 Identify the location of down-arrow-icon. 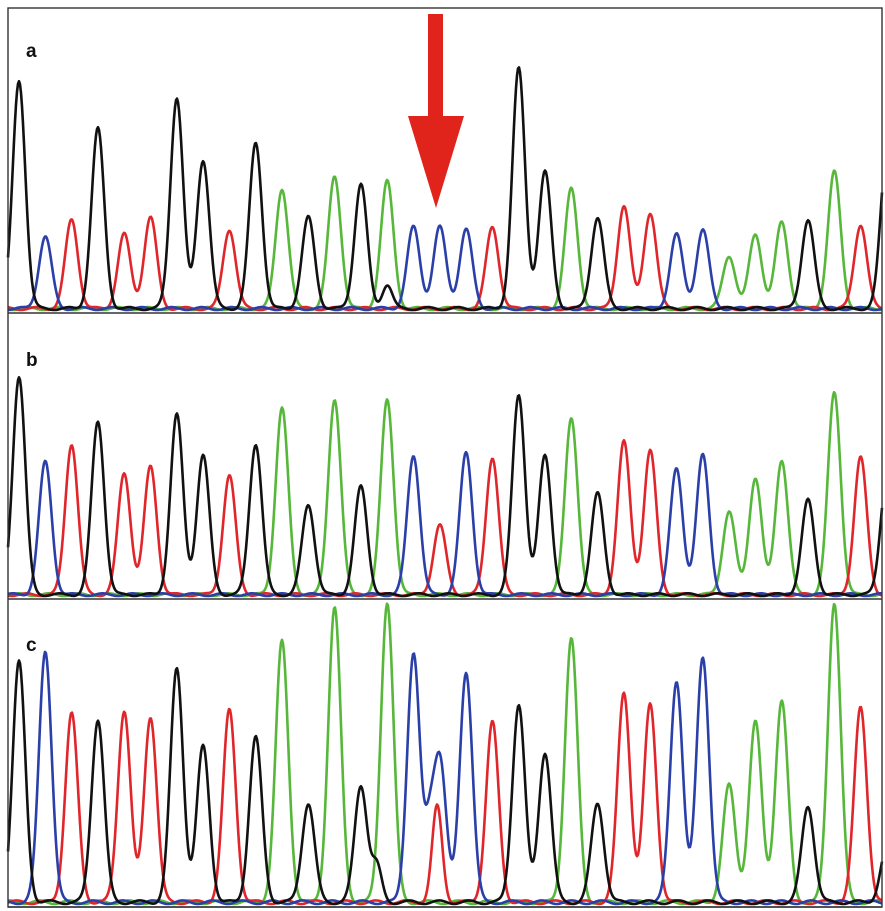
(436, 111).